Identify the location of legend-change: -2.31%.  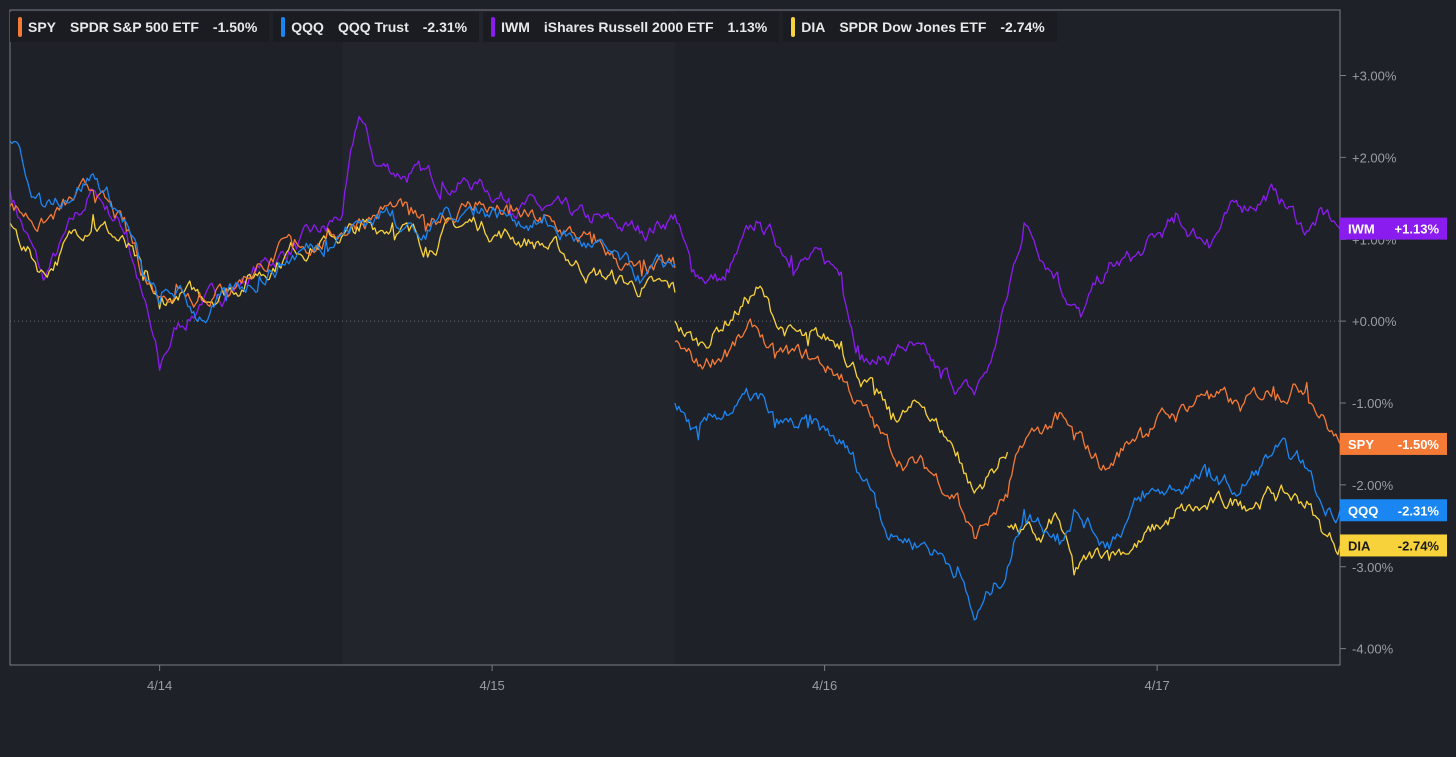
(445, 27).